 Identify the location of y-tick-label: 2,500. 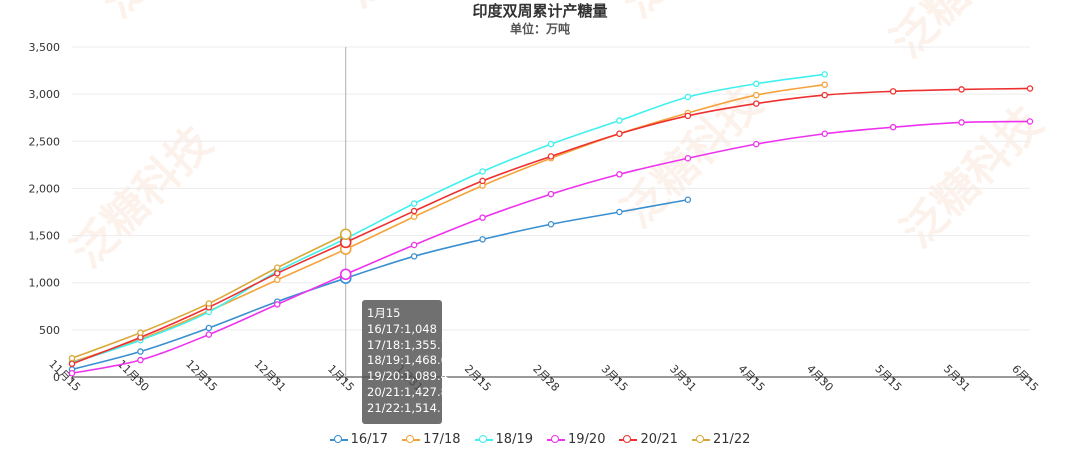
(45, 141).